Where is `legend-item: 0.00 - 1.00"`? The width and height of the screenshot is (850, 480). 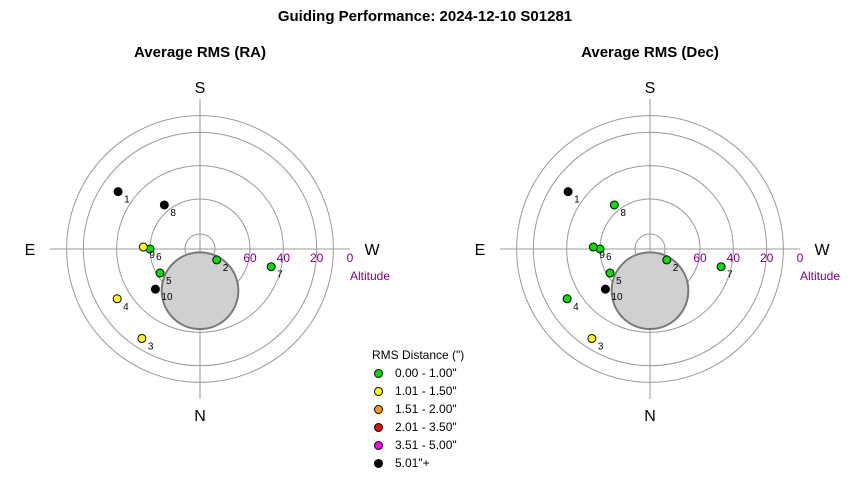 legend-item: 0.00 - 1.00" is located at coordinates (418, 373).